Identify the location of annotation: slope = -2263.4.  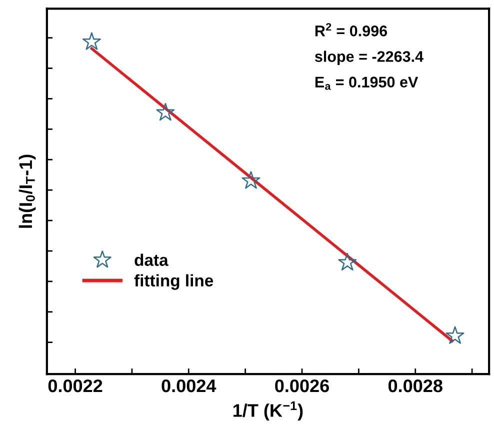
(369, 57).